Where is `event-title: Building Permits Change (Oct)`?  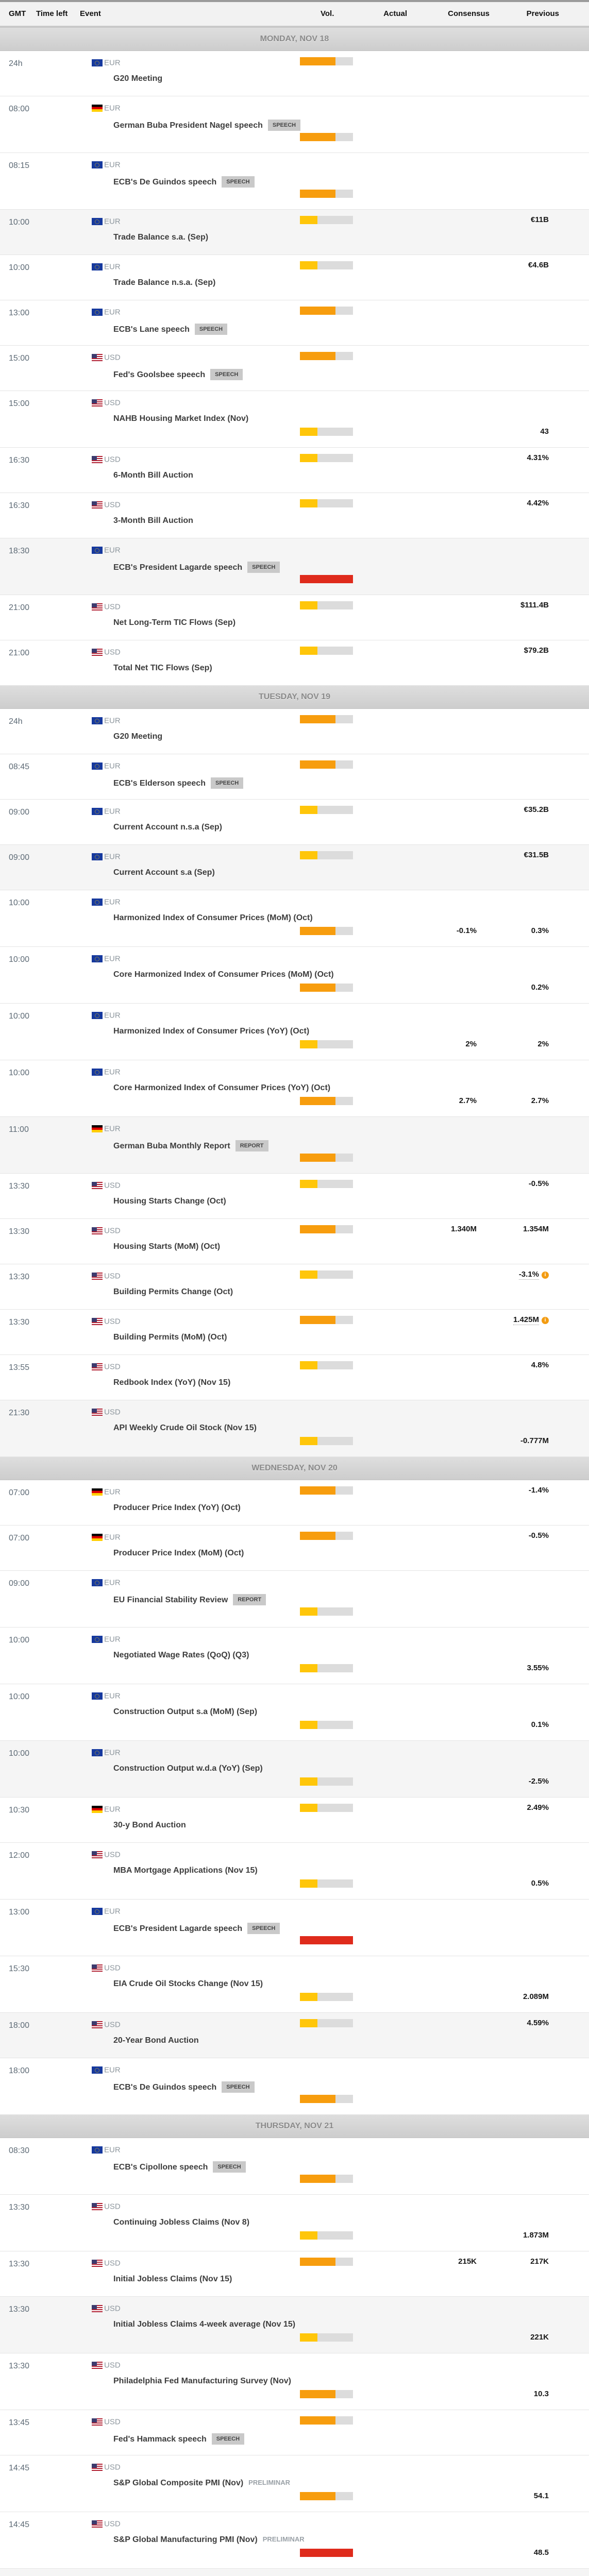
event-title: Building Permits Change (Oct) is located at coordinates (173, 1291).